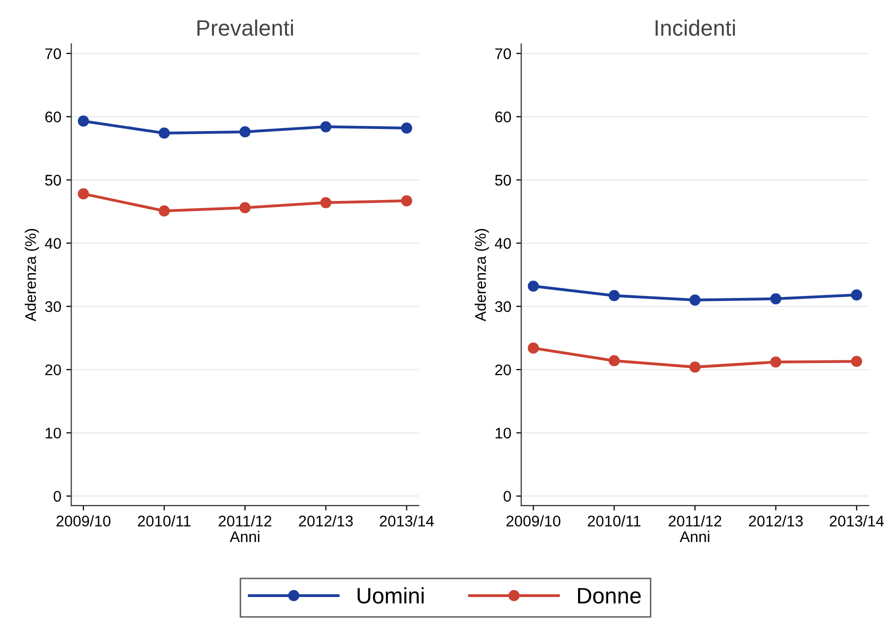 The image size is (891, 628). I want to click on legend-label: Uomini, so click(391, 595).